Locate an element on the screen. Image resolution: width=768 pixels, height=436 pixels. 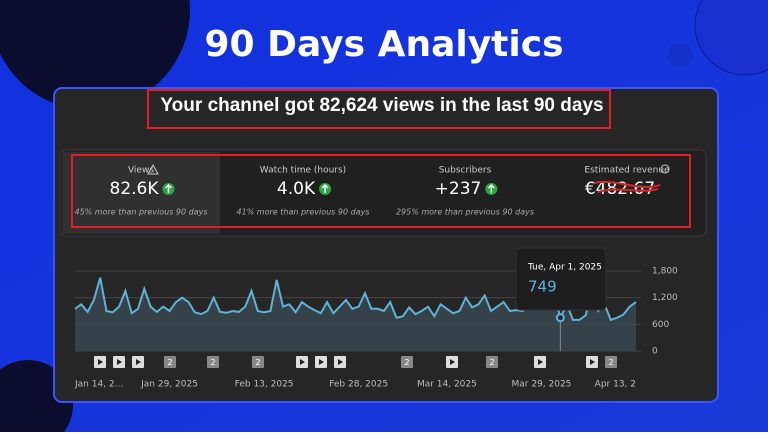
metric-label: Views is located at coordinates (141, 171).